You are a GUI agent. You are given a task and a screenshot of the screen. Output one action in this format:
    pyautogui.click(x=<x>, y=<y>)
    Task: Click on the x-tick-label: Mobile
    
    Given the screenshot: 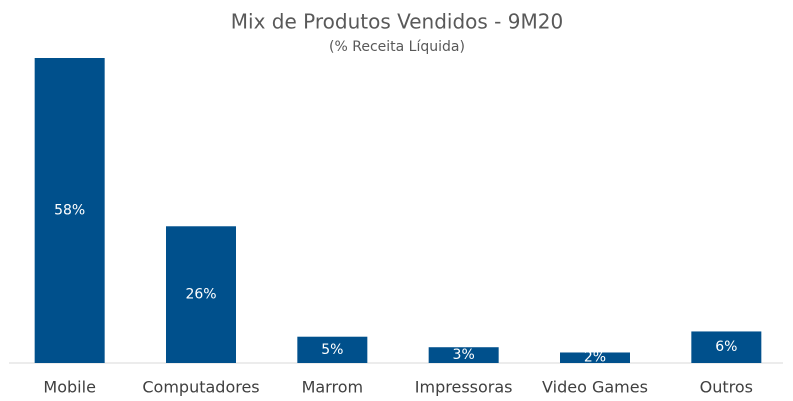 What is the action you would take?
    pyautogui.click(x=69, y=387)
    